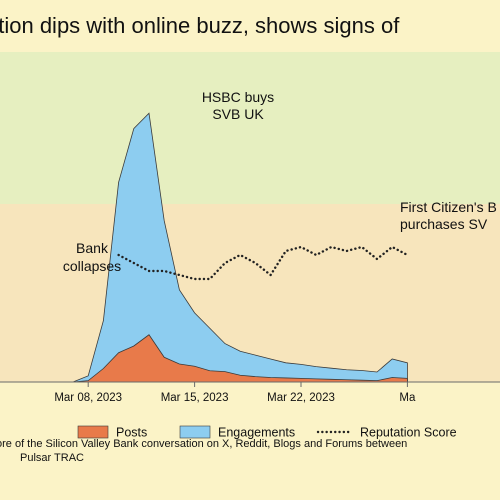 This screenshot has width=500, height=500. Describe the element at coordinates (301, 398) in the screenshot. I see `x-tick-label: Mar 22, 2023` at that location.